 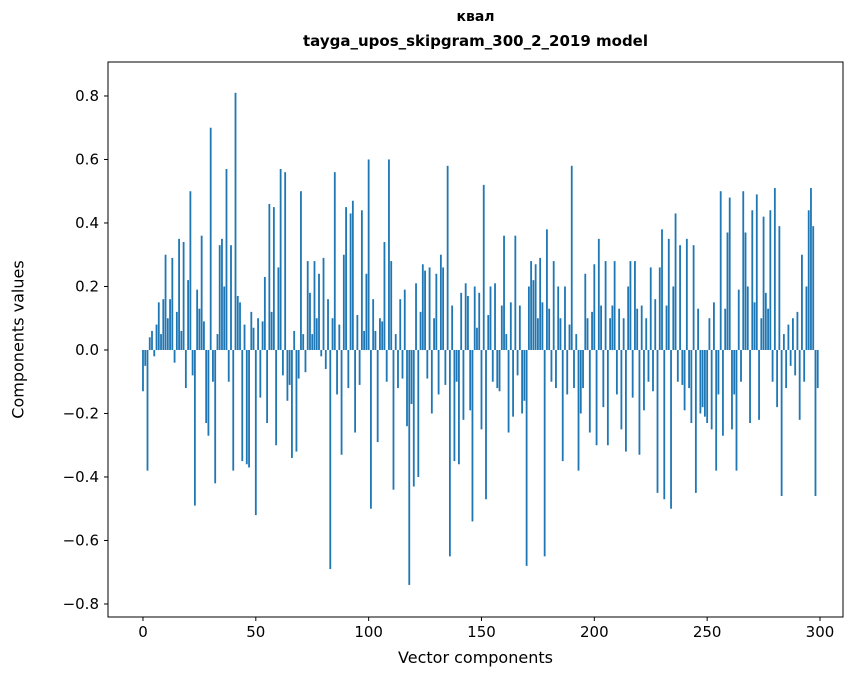 I want to click on y-tick-label: 0.4, so click(x=87, y=223).